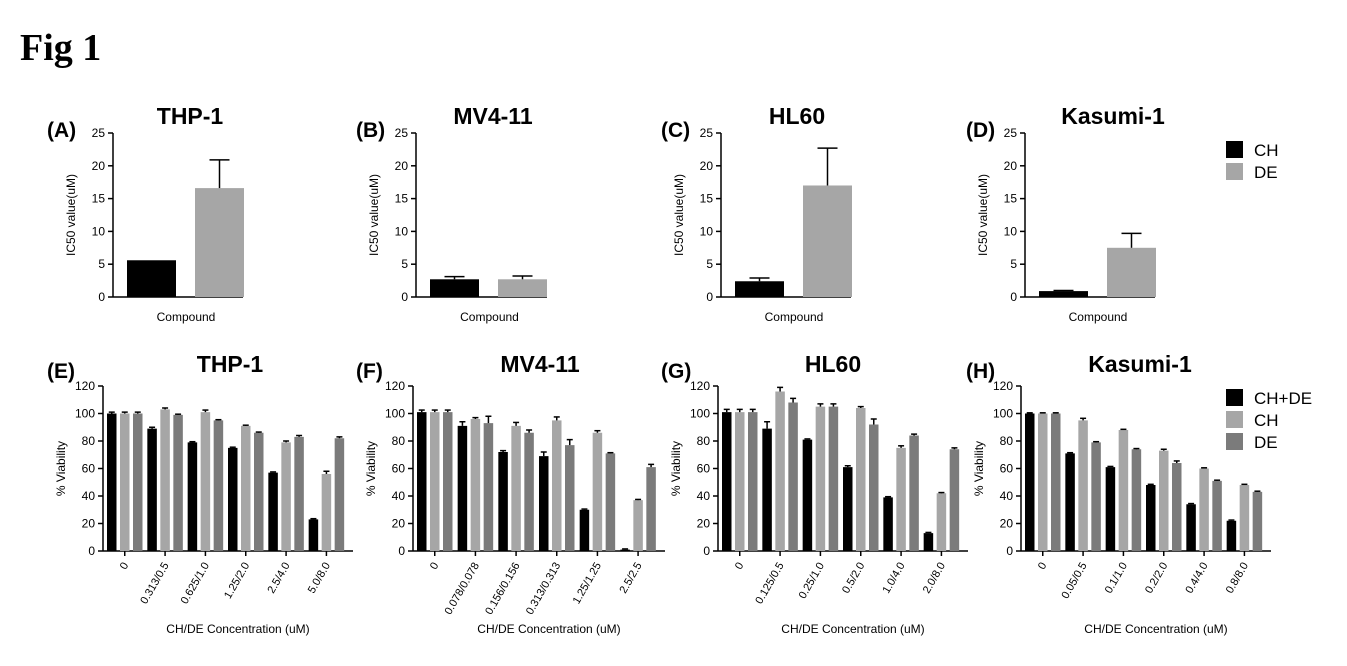 This screenshot has height=666, width=1347. I want to click on panel-a-label: (A), so click(61, 130).